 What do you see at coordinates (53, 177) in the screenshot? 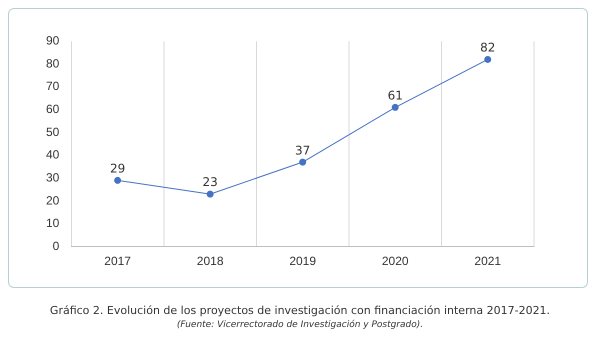
I see `y-tick-label: 30` at bounding box center [53, 177].